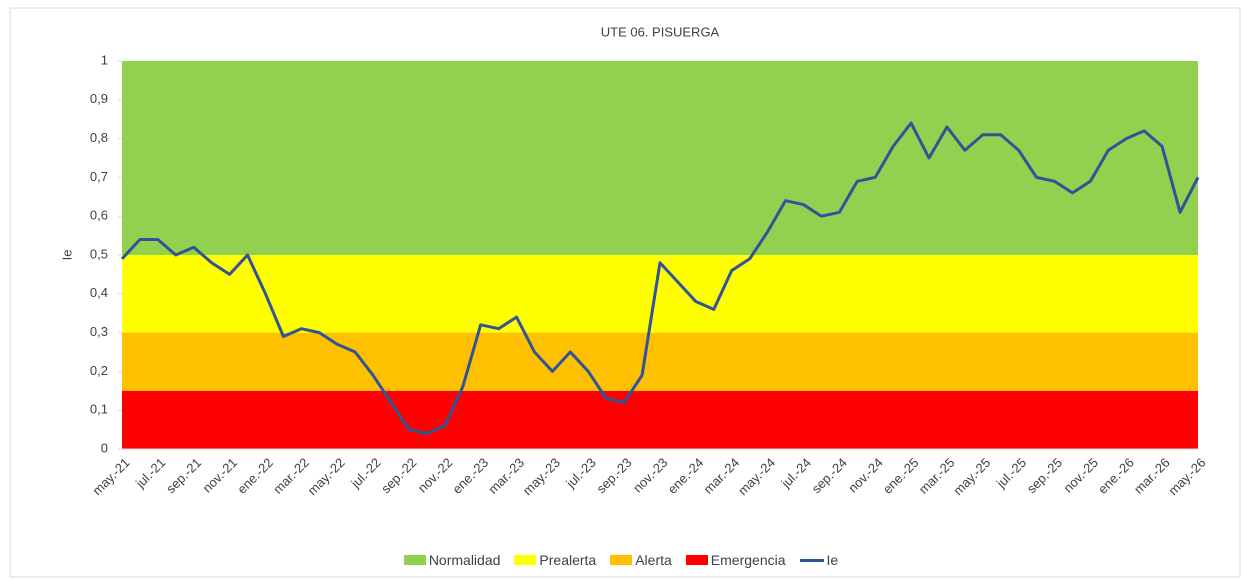 Image resolution: width=1242 pixels, height=579 pixels. Describe the element at coordinates (99, 292) in the screenshot. I see `y-tick-label: 0,4` at that location.